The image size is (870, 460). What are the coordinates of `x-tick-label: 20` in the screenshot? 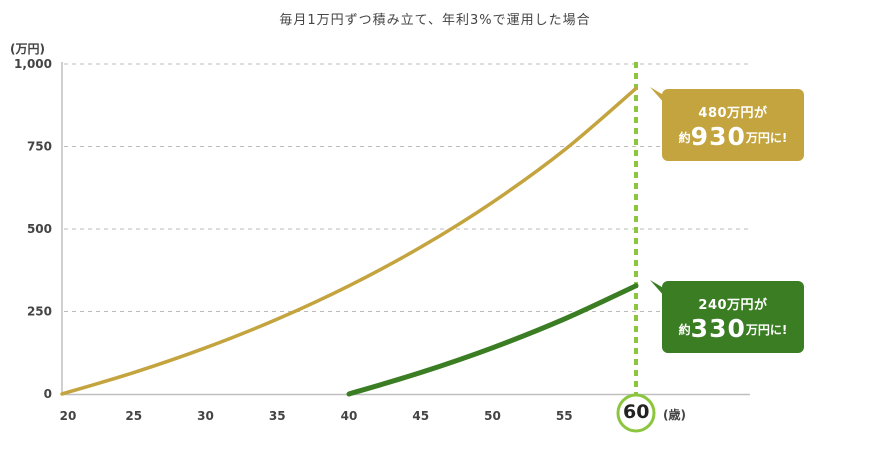 It's located at (68, 416).